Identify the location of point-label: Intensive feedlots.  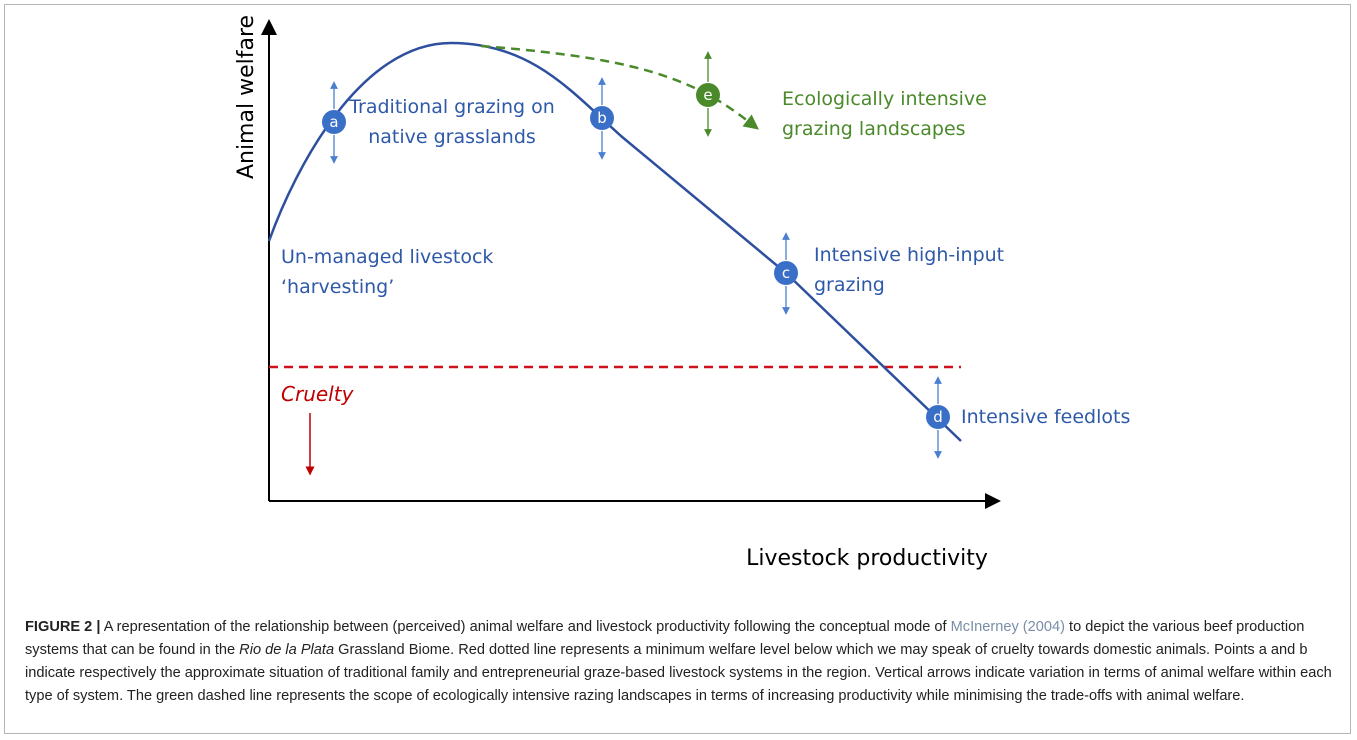
(1045, 417).